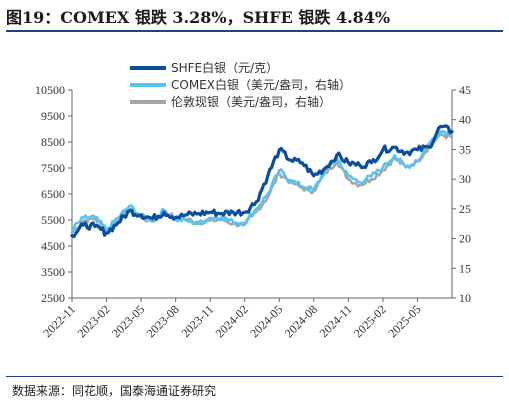 The width and height of the screenshot is (509, 407). I want to click on left-y-tick-label: 6500, so click(53, 194).